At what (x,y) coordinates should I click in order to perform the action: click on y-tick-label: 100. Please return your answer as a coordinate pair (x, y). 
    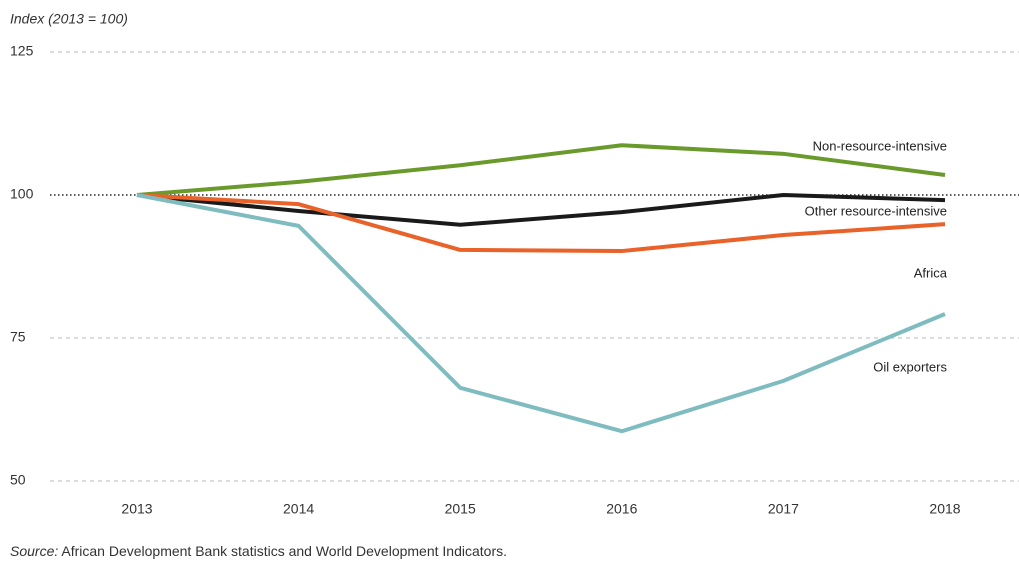
    Looking at the image, I should click on (22, 194).